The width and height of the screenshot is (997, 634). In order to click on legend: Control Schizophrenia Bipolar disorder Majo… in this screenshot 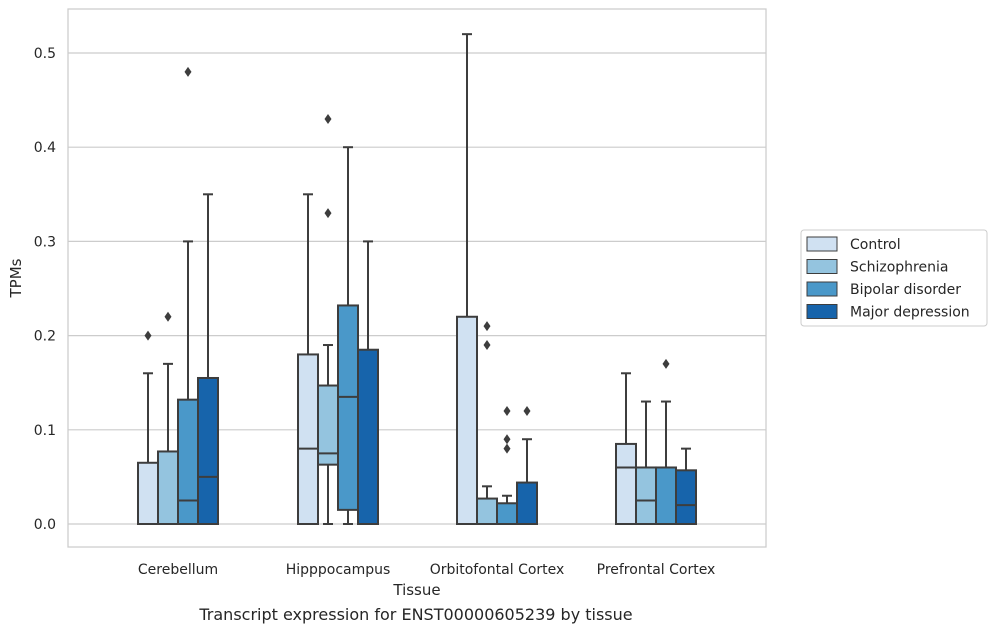, I will do `click(894, 278)`.